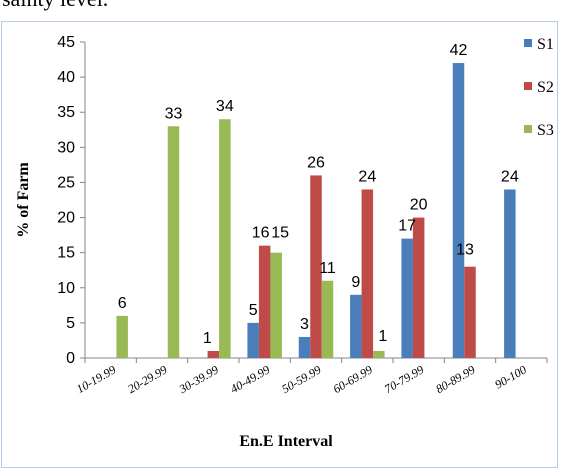 The width and height of the screenshot is (561, 470). I want to click on legend-label-s1: S1, so click(545, 44).